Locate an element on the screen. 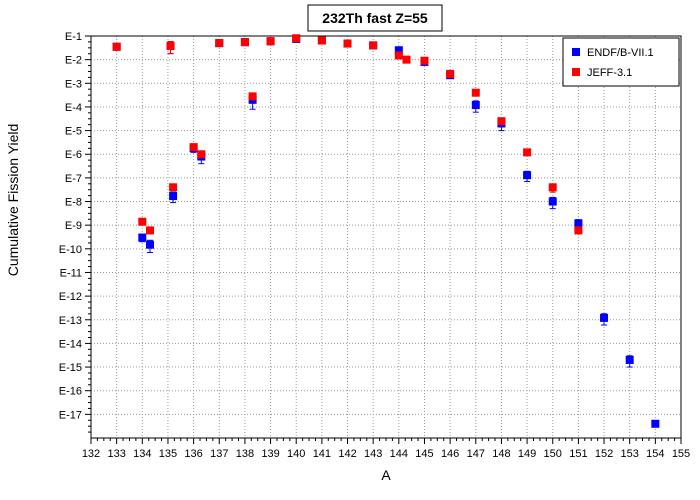 The height and width of the screenshot is (500, 700). y-tick-label: E-14 is located at coordinates (70, 344).